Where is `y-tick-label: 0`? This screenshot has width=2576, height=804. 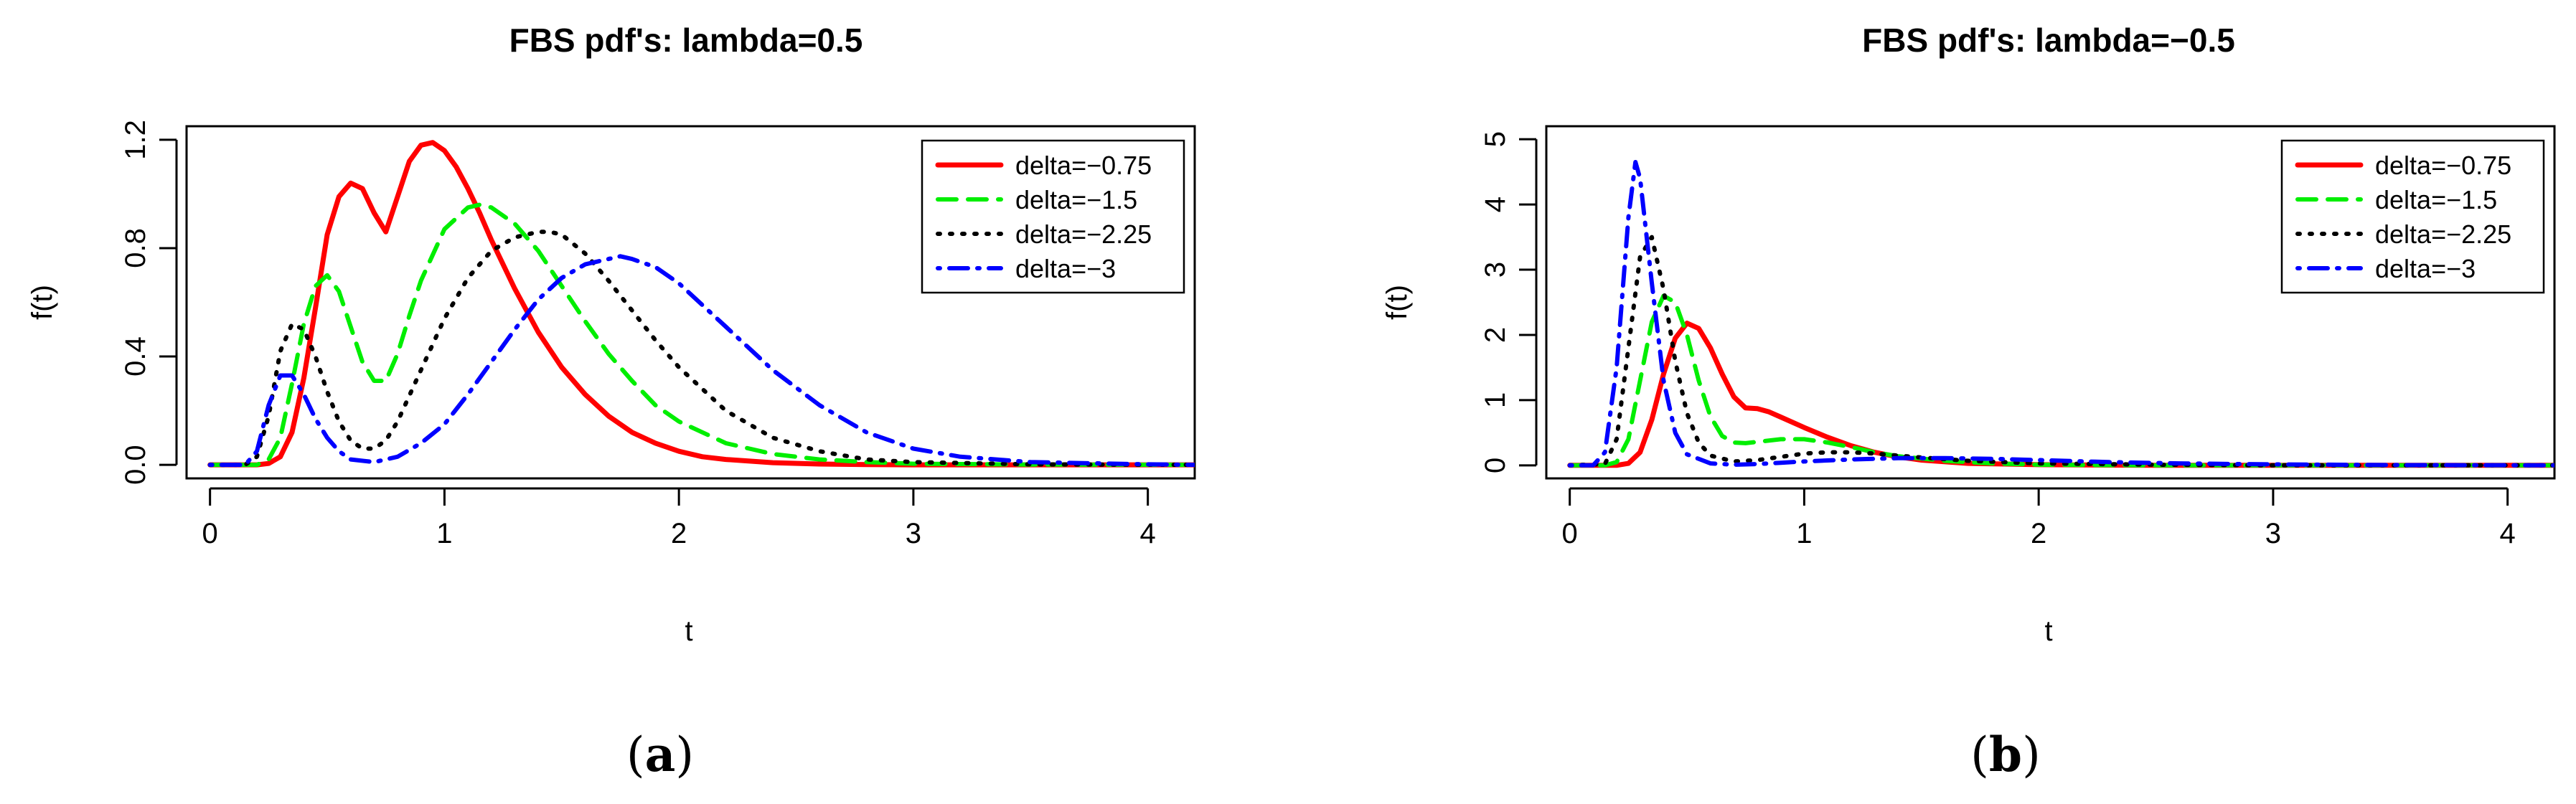 y-tick-label: 0 is located at coordinates (1495, 465).